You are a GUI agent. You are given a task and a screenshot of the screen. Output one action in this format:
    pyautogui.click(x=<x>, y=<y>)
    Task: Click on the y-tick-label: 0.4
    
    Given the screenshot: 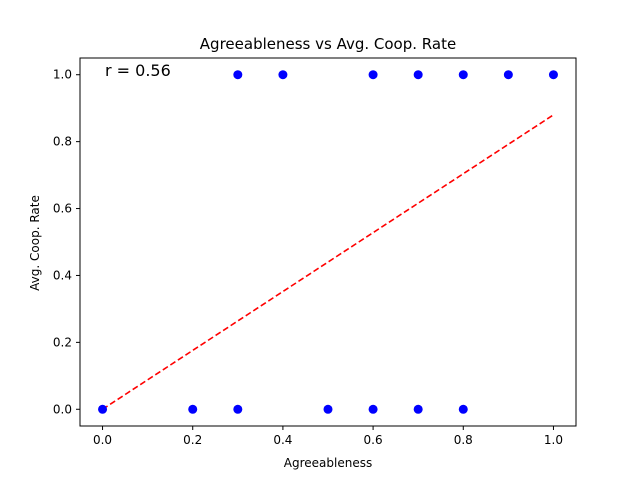 What is the action you would take?
    pyautogui.click(x=62, y=275)
    